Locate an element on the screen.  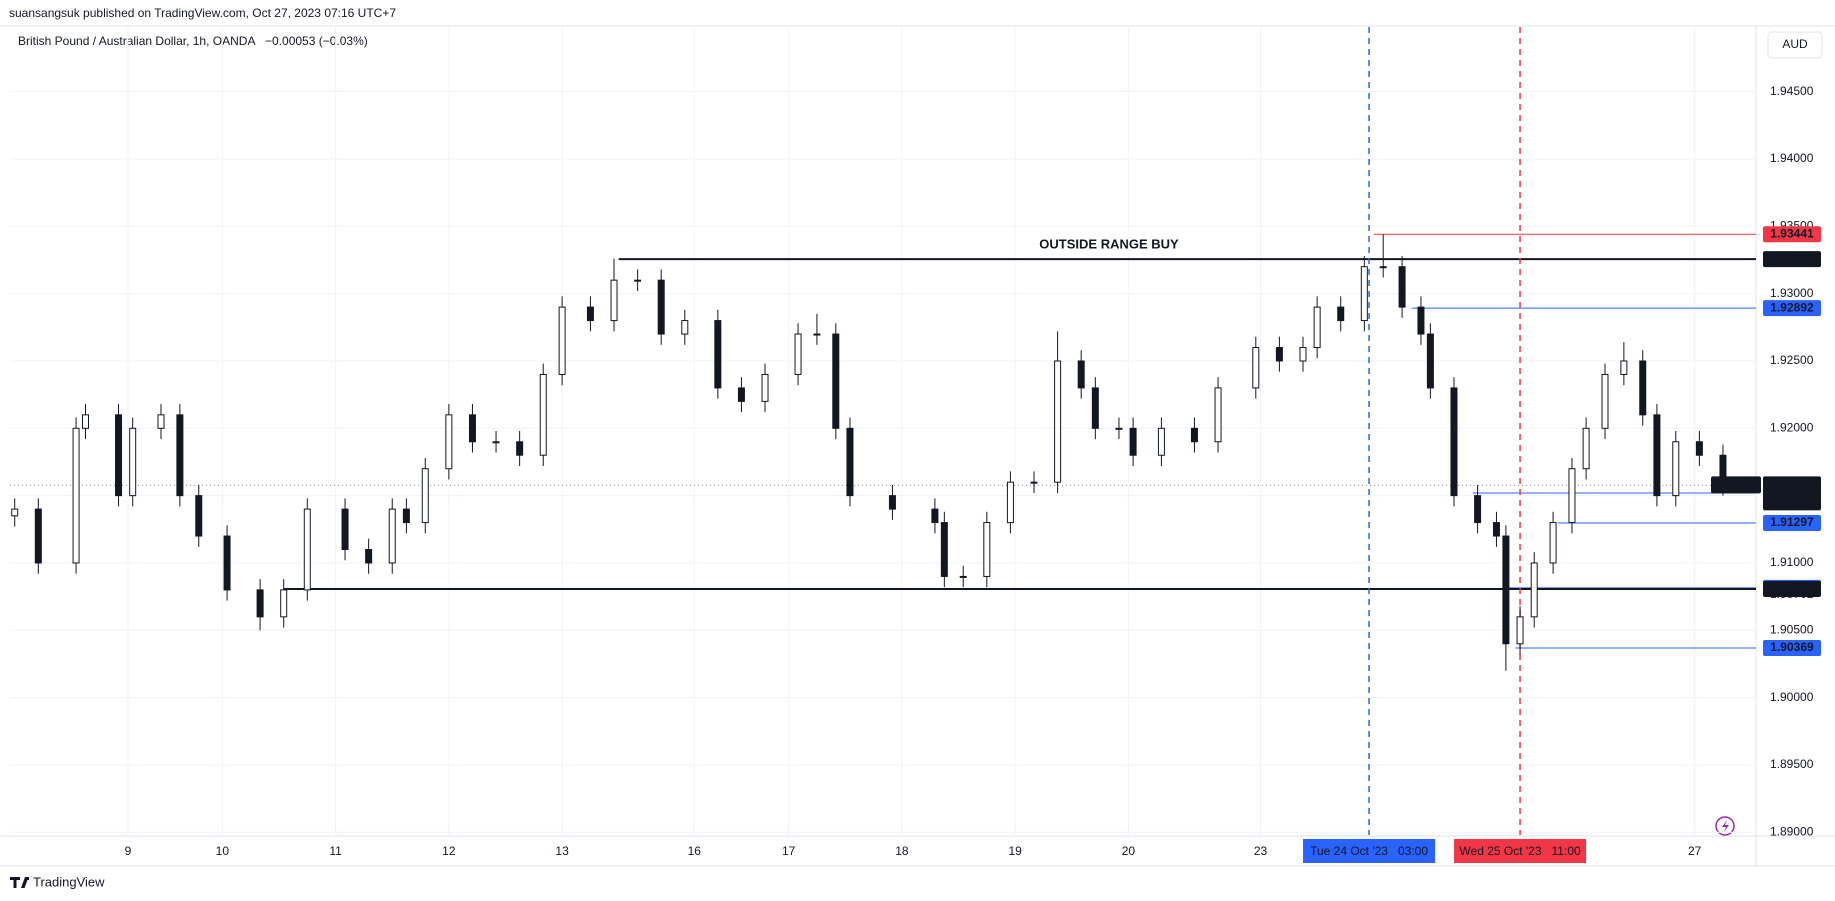
symbol-tag-text: GBPAUD is located at coordinates (1736, 485).